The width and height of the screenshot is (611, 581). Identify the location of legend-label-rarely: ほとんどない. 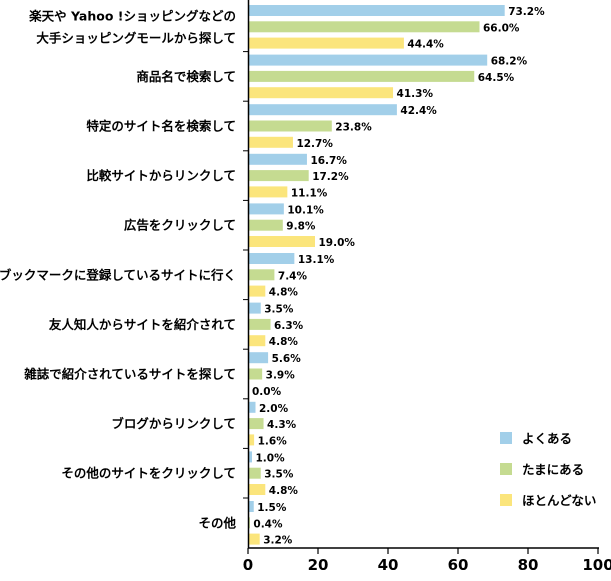
(559, 500).